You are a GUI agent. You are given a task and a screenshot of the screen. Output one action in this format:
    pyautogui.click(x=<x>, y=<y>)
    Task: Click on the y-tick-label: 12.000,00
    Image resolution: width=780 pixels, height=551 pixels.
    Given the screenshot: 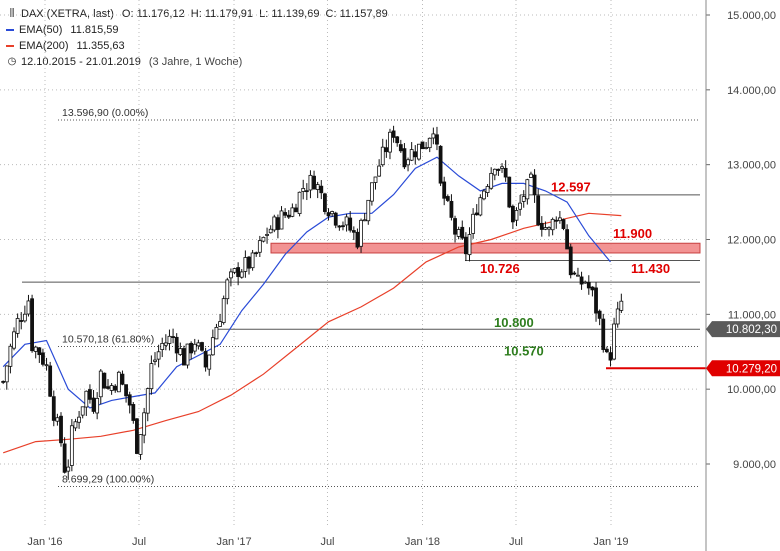 What is the action you would take?
    pyautogui.click(x=751, y=241)
    